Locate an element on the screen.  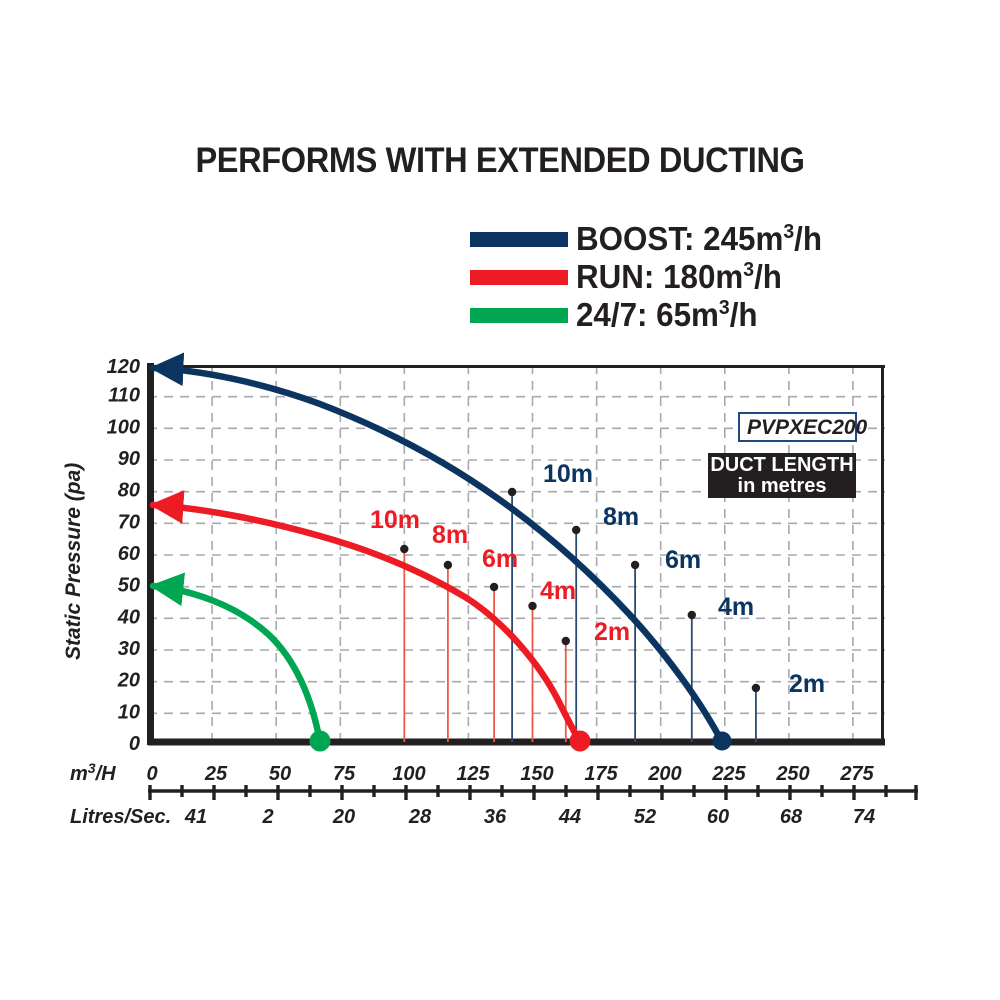
model-badge-text: PVPXEC200 is located at coordinates (807, 427).